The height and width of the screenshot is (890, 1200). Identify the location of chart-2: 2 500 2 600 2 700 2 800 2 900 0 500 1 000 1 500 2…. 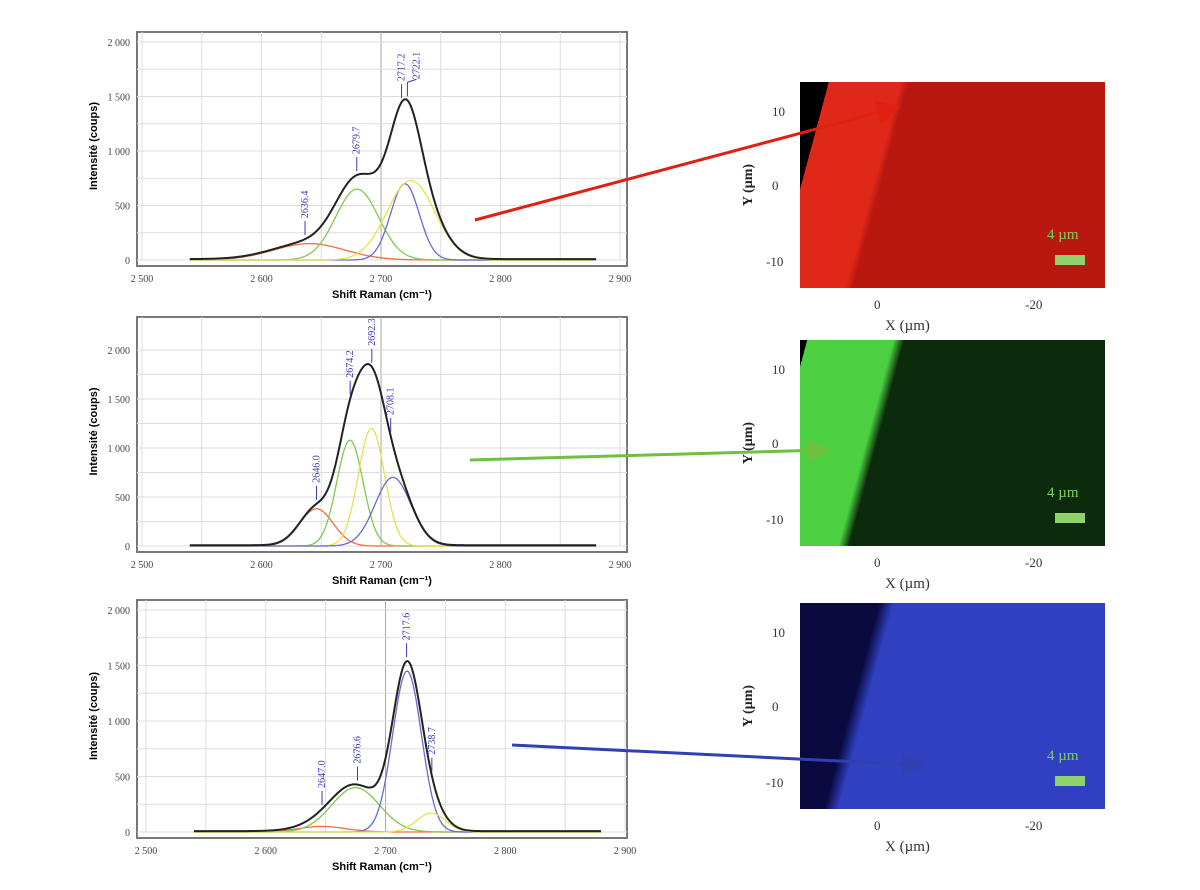
(360, 451).